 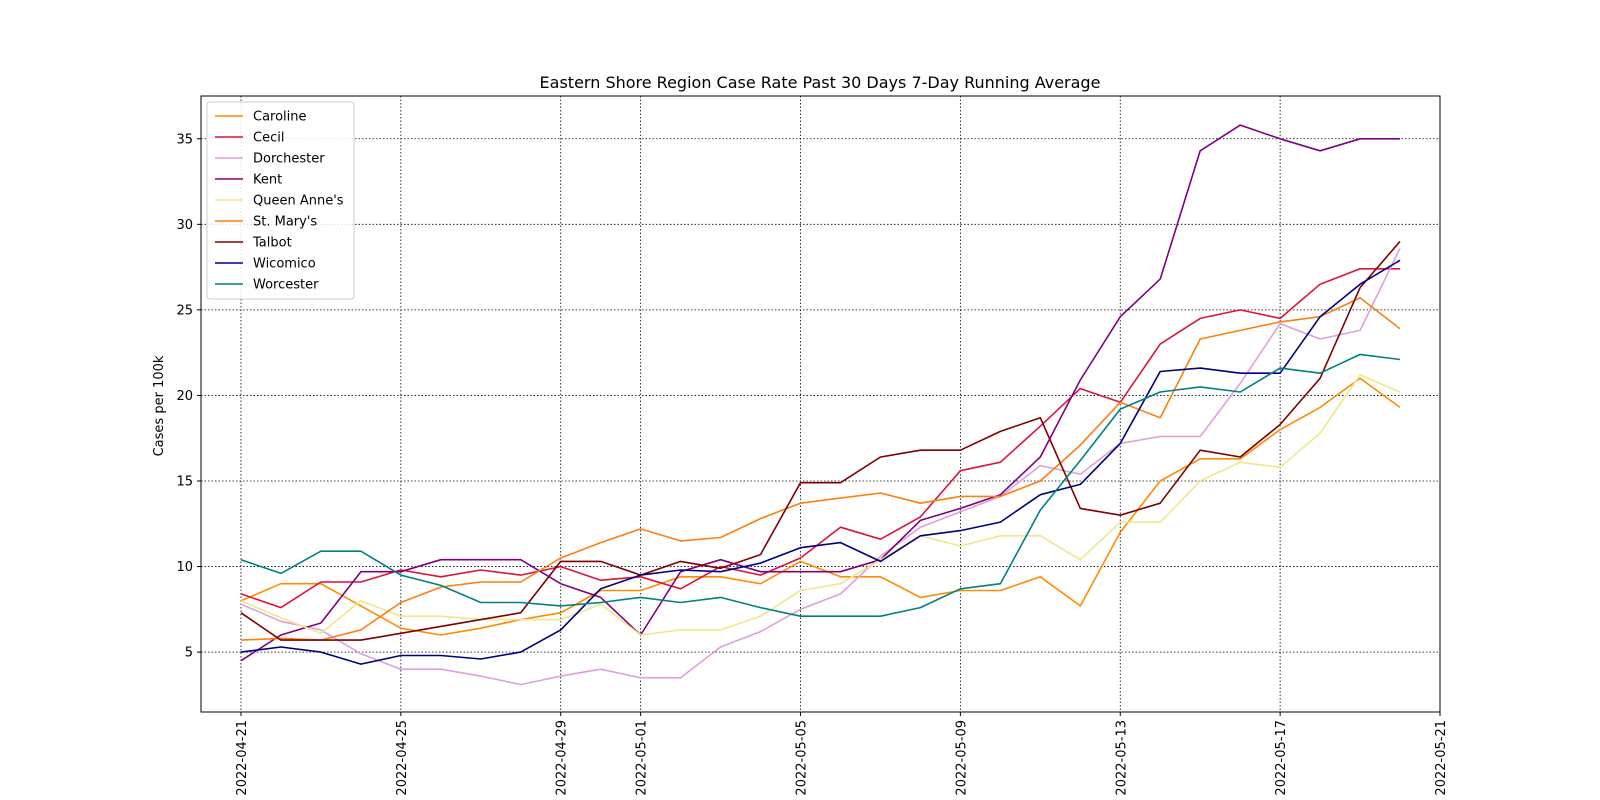 What do you see at coordinates (1441, 758) in the screenshot?
I see `x-tick-label: 2022-05-21` at bounding box center [1441, 758].